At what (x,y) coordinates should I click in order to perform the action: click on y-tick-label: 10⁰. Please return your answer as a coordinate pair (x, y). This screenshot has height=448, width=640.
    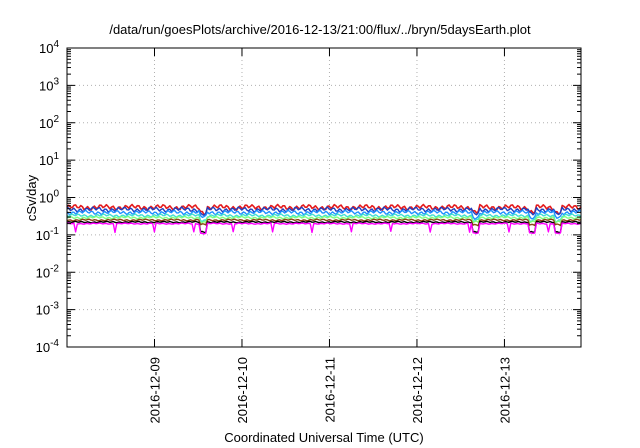
    Looking at the image, I should click on (49, 197).